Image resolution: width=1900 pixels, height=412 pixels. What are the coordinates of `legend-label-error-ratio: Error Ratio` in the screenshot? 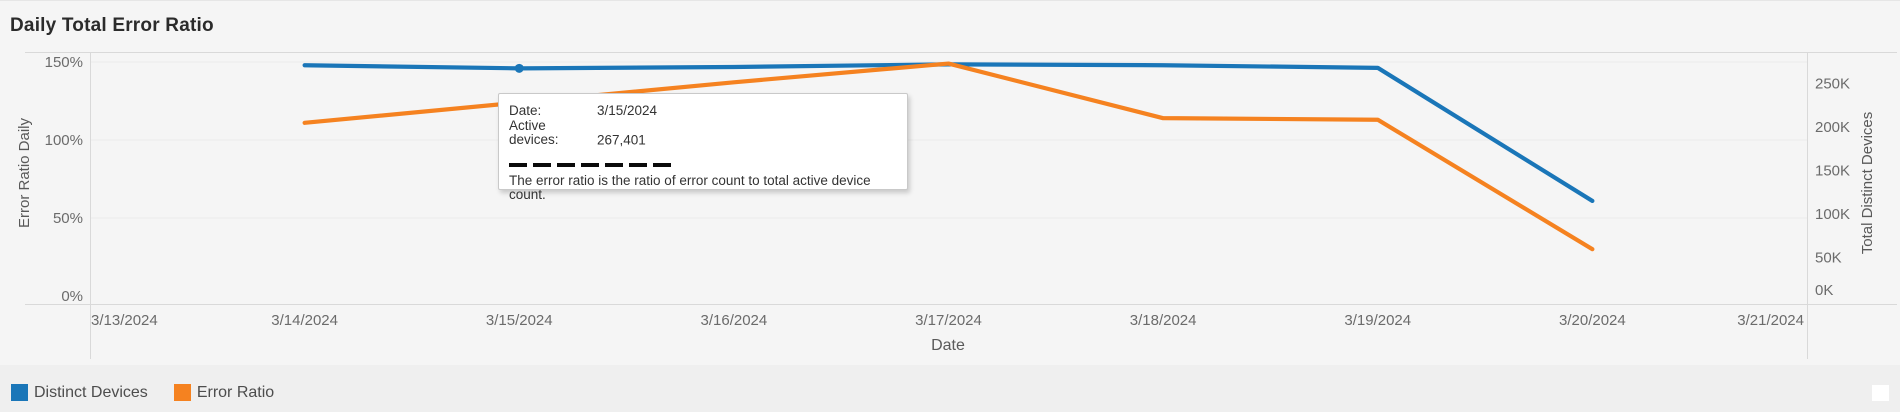 It's located at (235, 392).